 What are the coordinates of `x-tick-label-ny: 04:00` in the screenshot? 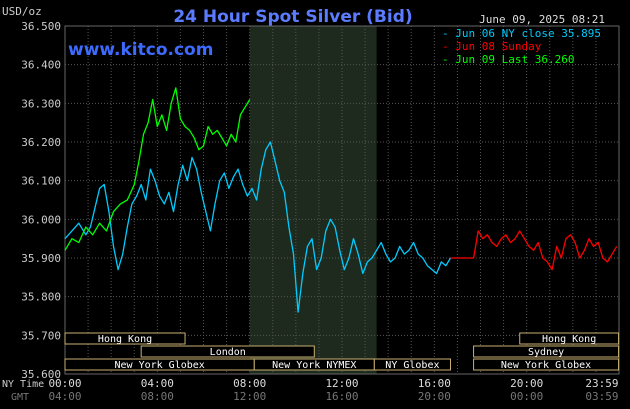 It's located at (157, 383).